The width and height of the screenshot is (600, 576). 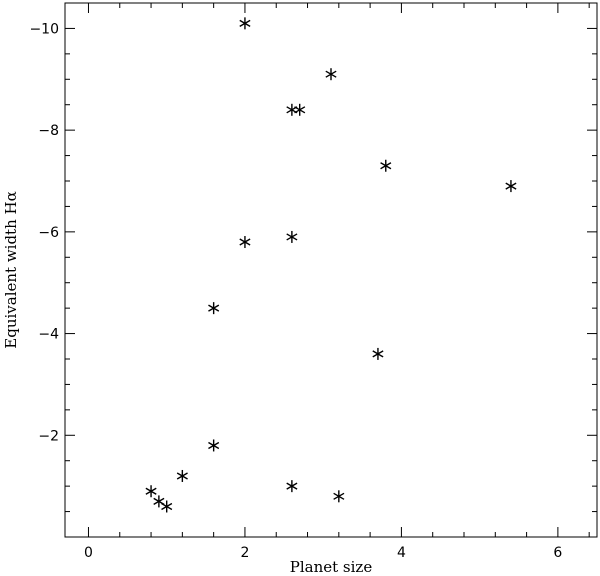 What do you see at coordinates (244, 553) in the screenshot?
I see `x-tick-label: 2` at bounding box center [244, 553].